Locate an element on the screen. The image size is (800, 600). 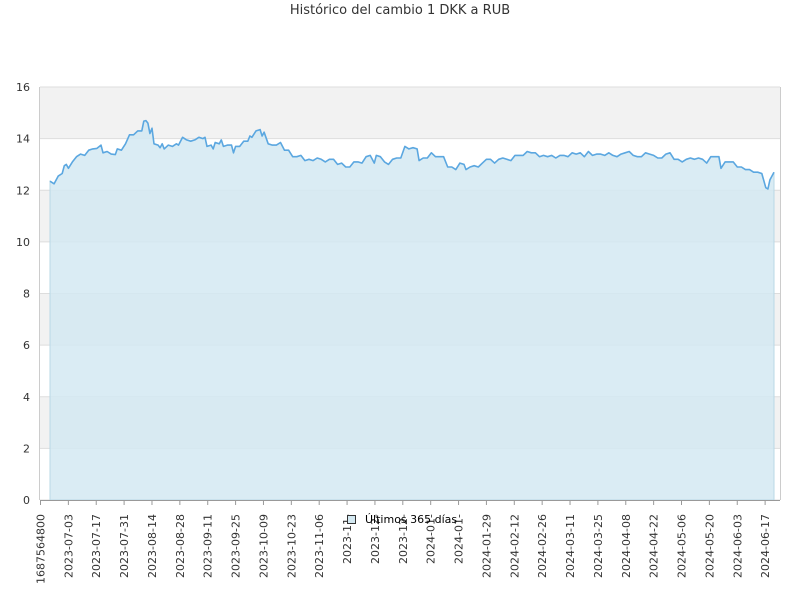
y-tick-label: 6 is located at coordinates (26, 345).